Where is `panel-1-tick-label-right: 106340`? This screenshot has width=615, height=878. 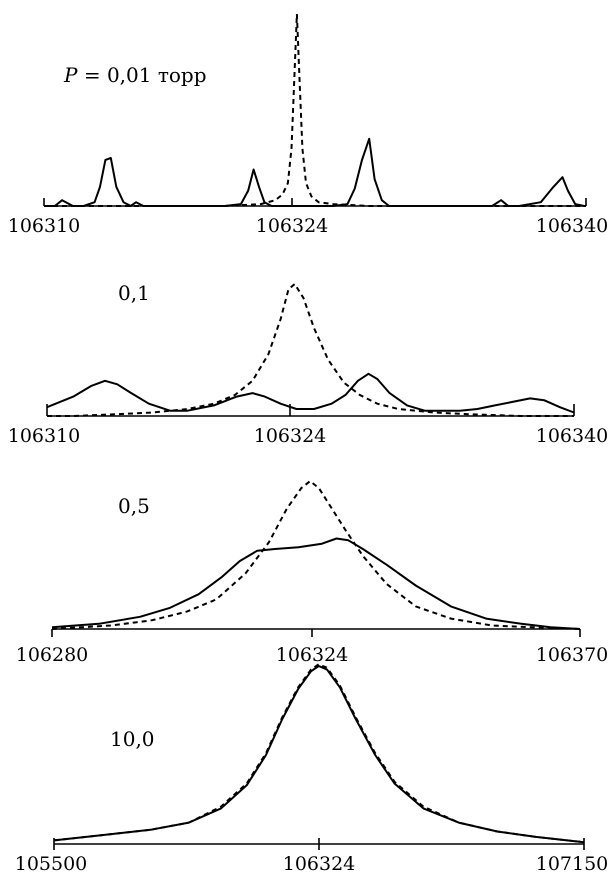
panel-1-tick-label-right: 106340 is located at coordinates (572, 226).